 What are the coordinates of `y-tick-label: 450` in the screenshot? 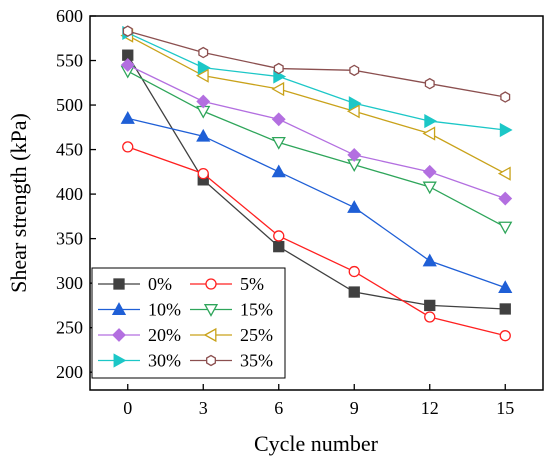 It's located at (69, 150).